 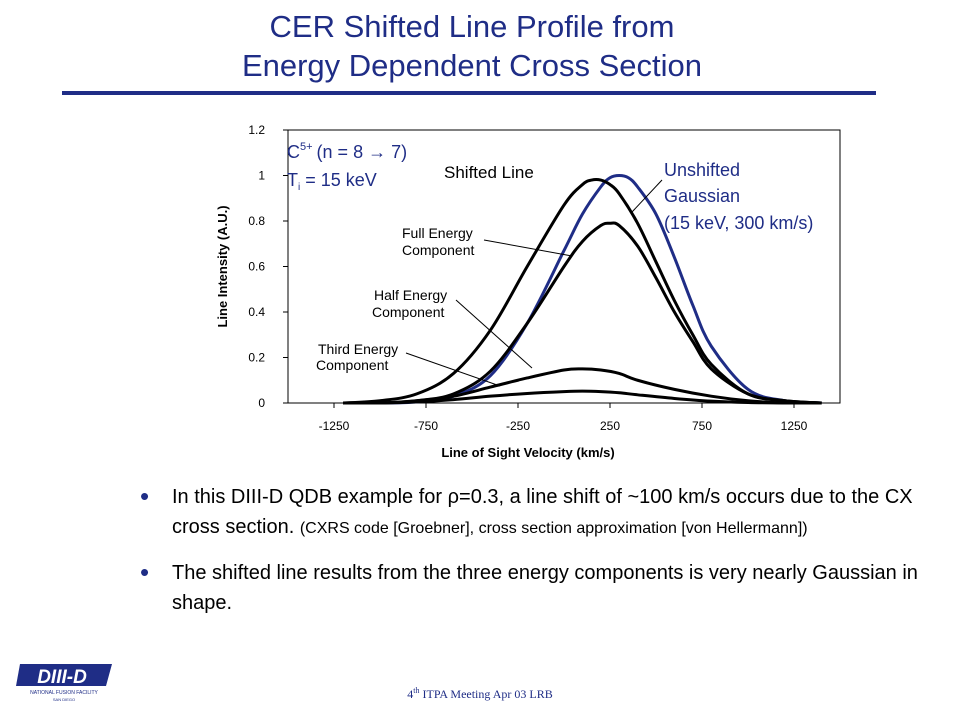 What do you see at coordinates (416, 690) in the screenshot?
I see `footer-sup: th` at bounding box center [416, 690].